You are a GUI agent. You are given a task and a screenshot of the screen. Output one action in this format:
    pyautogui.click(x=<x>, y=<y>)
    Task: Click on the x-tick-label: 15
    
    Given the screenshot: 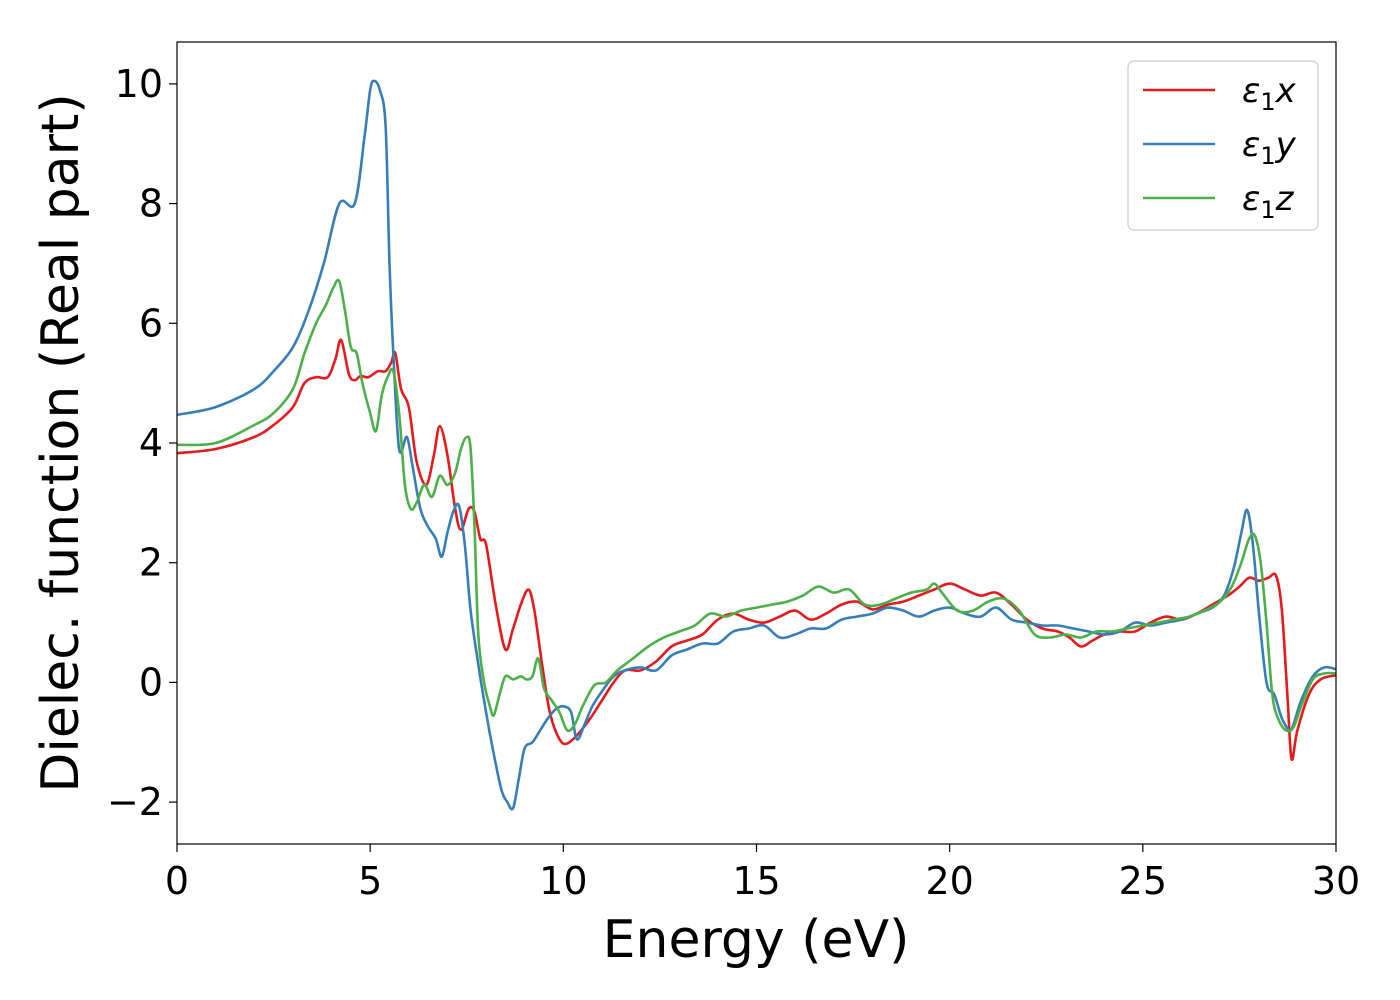 What is the action you would take?
    pyautogui.click(x=756, y=881)
    